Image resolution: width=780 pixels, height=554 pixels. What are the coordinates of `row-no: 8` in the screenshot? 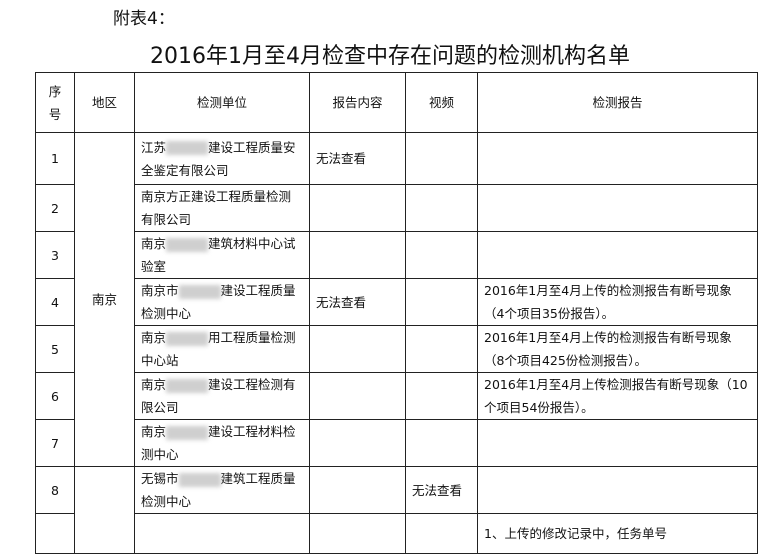 It's located at (55, 490).